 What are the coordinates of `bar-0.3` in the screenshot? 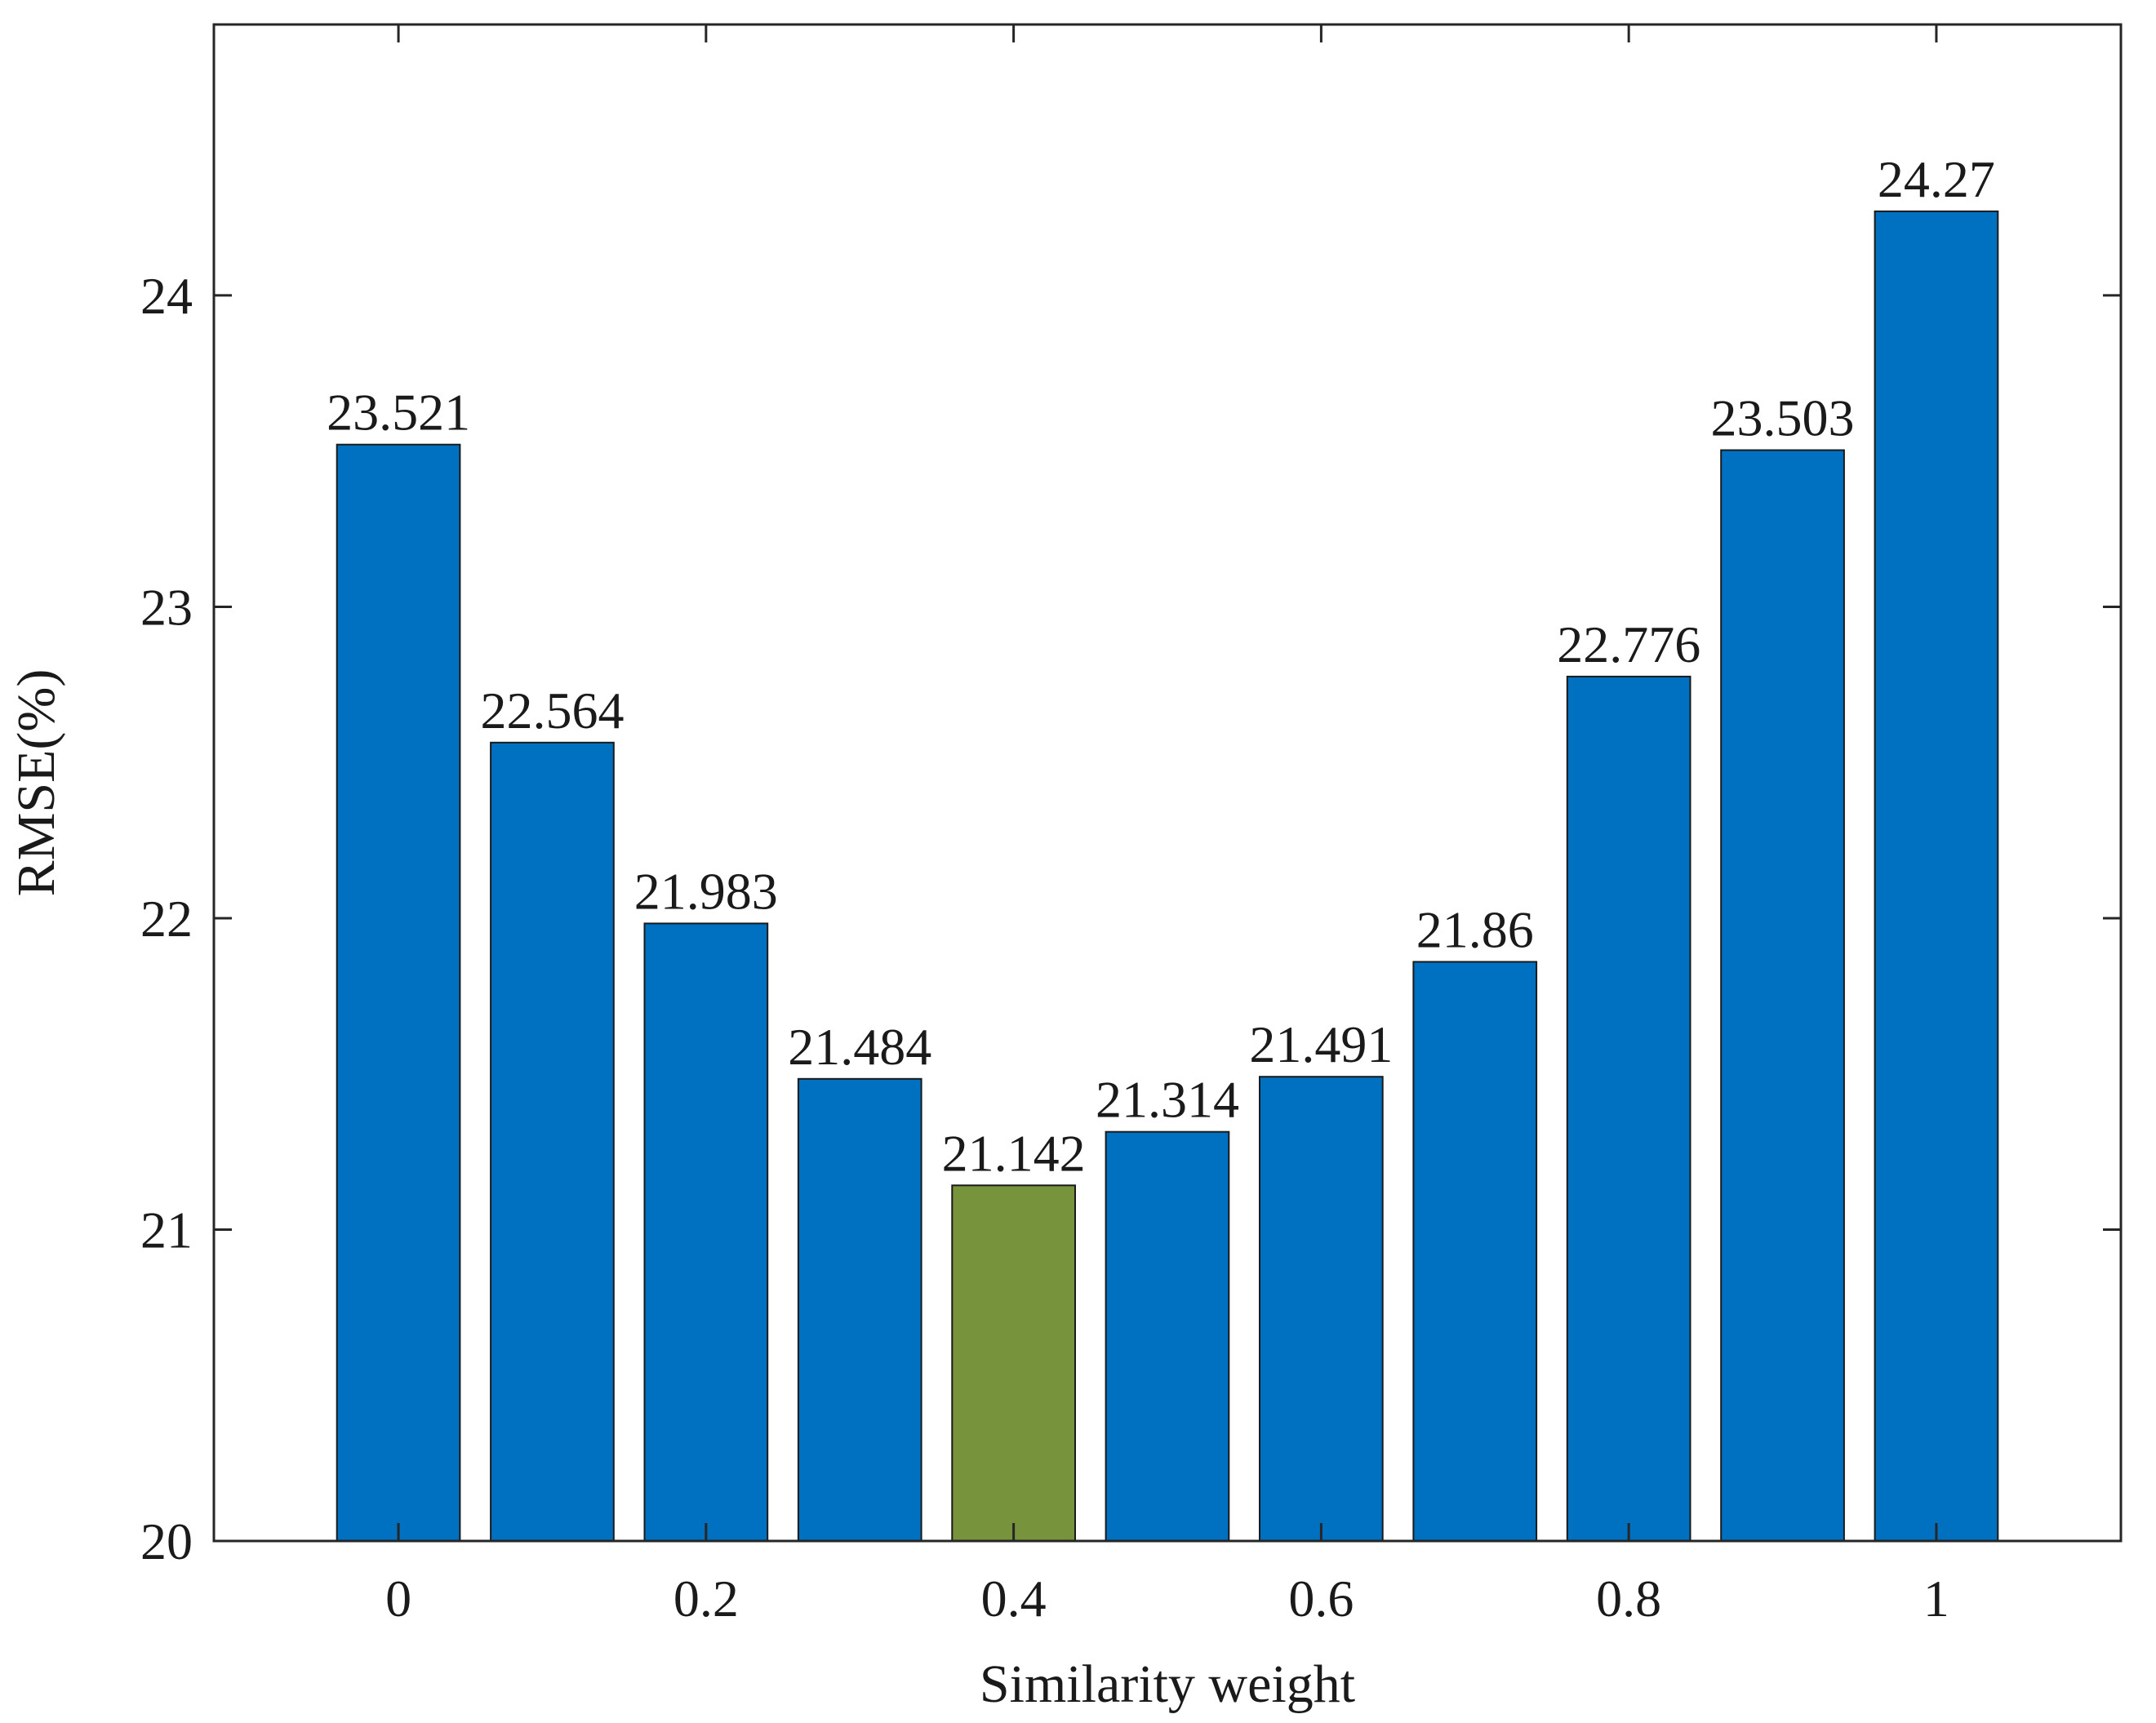 It's located at (859, 1310).